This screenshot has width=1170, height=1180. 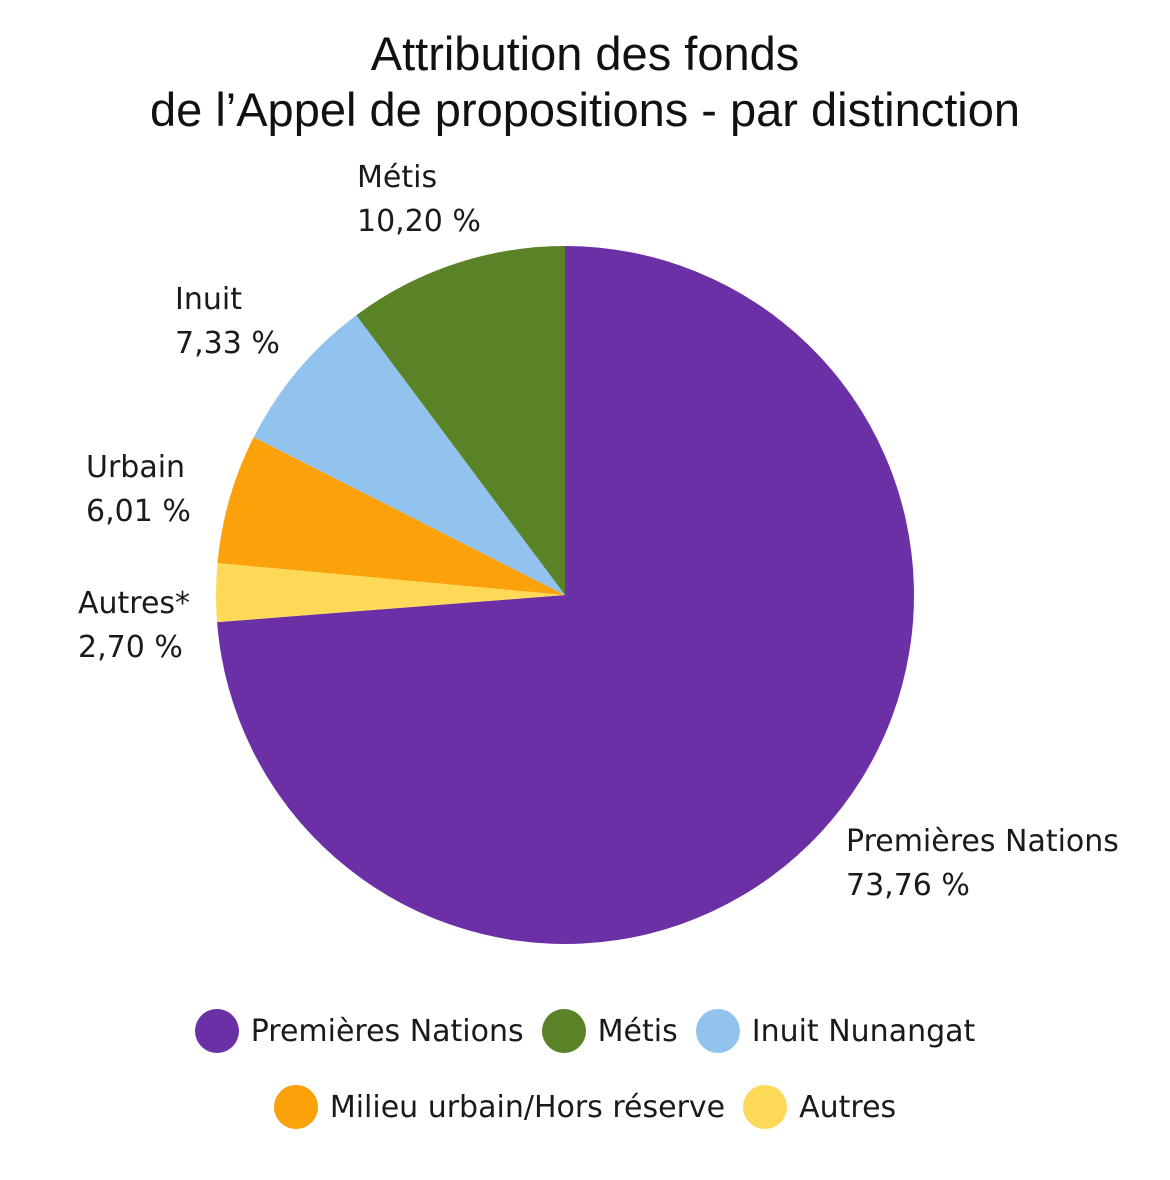 What do you see at coordinates (527, 1107) in the screenshot?
I see `legend-label: Milieu urbain/Hors réserve` at bounding box center [527, 1107].